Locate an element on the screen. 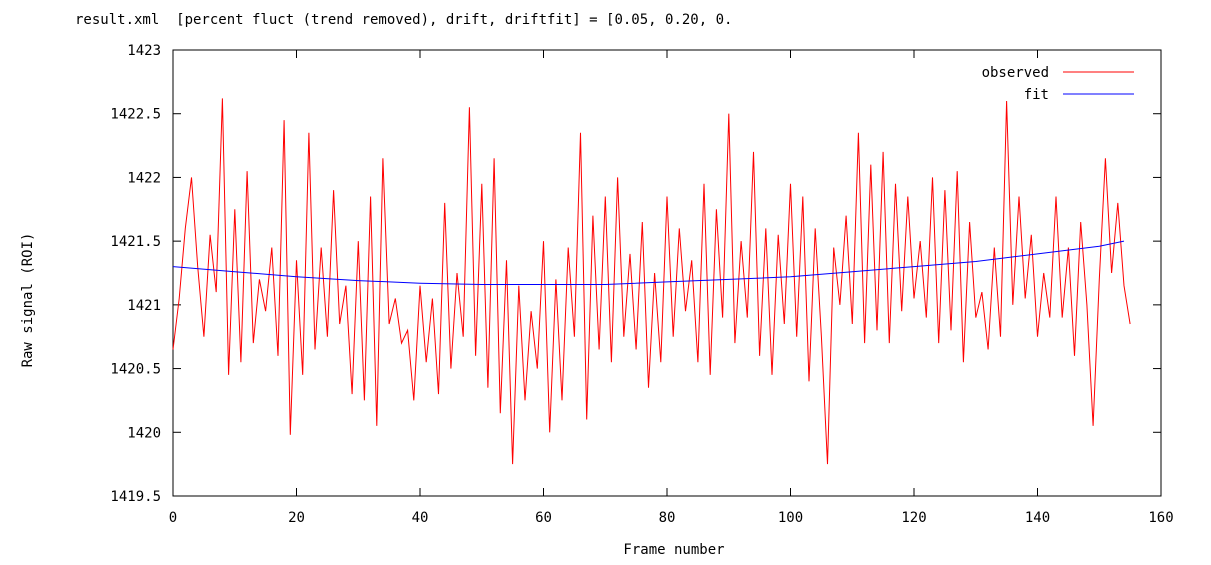 This screenshot has height=565, width=1211. legend-label-fit: fit is located at coordinates (1036, 95).